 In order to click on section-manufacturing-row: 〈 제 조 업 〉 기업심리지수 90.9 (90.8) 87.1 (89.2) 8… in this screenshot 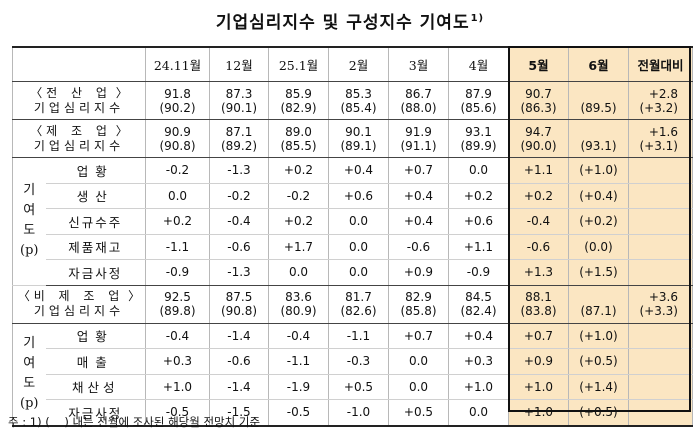, I will do `click(352, 138)`.